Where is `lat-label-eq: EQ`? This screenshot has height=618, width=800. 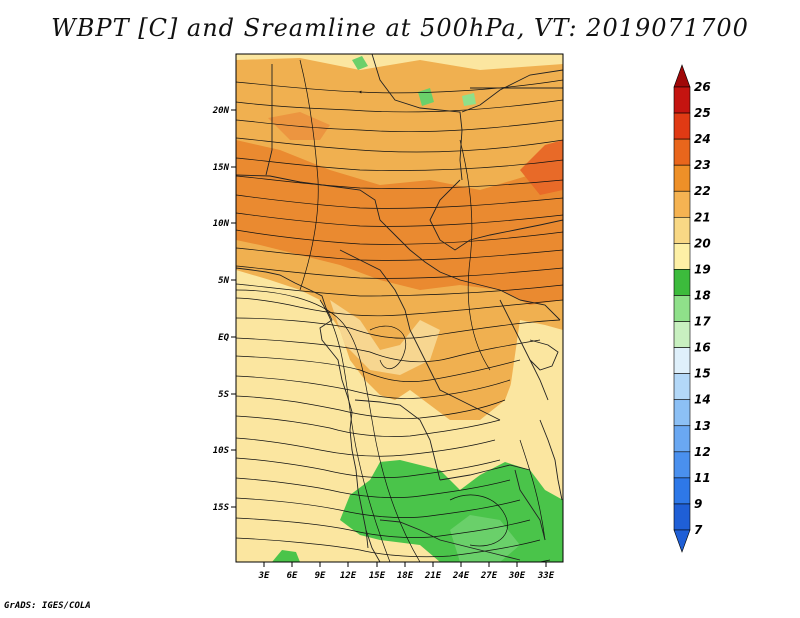 lat-label-eq: EQ is located at coordinates (223, 338).